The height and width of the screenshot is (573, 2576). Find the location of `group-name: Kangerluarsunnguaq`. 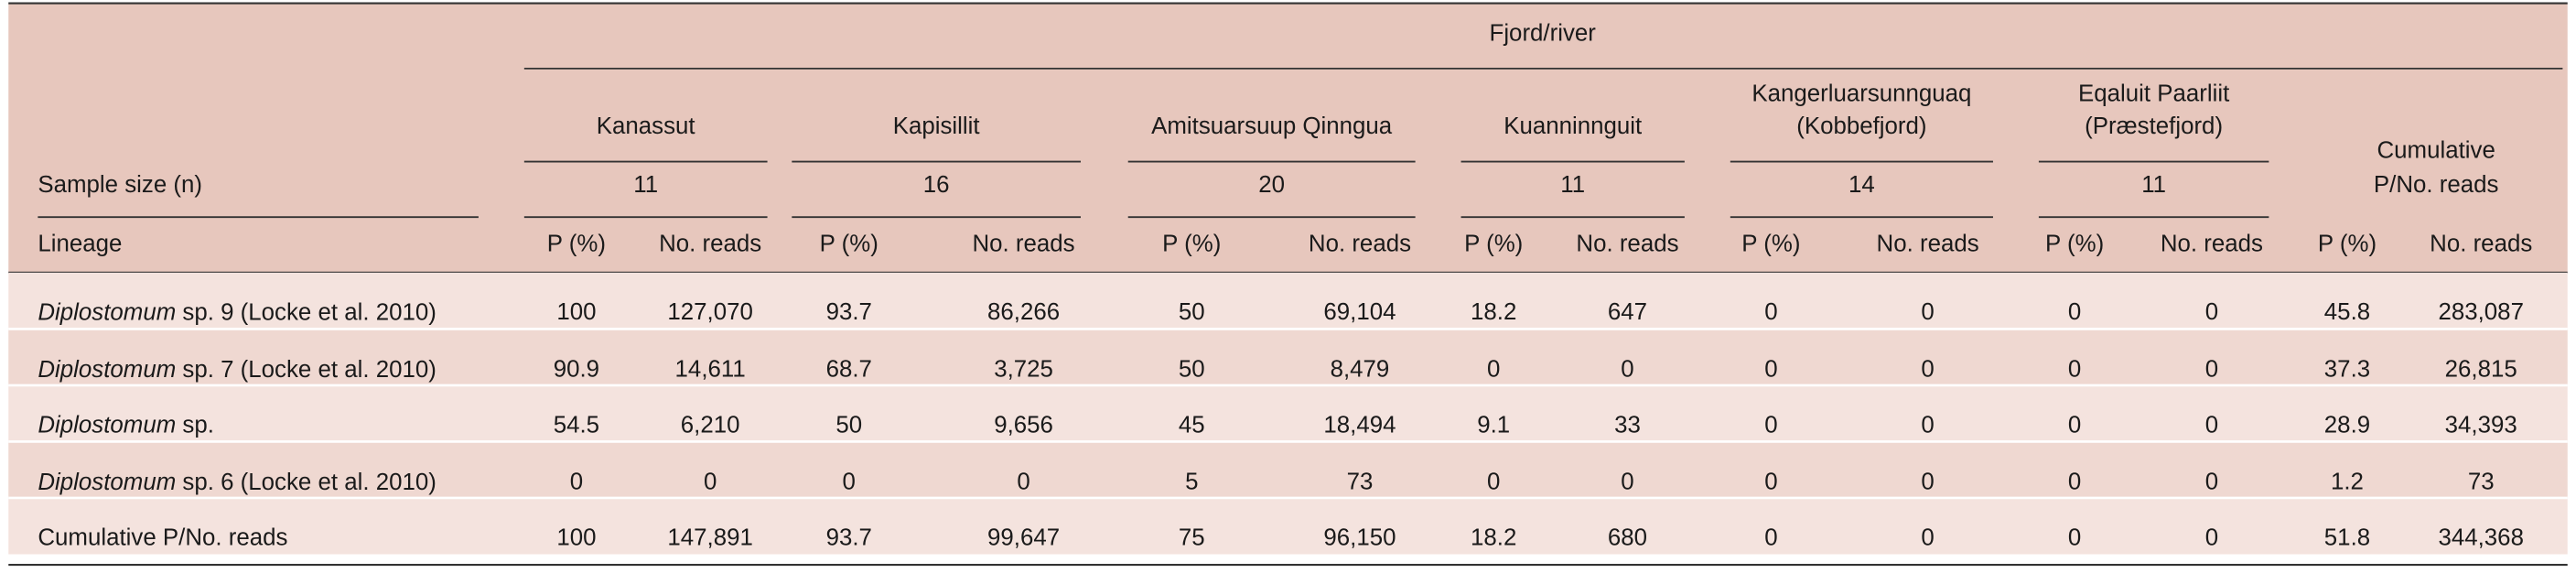

group-name: Kangerluarsunnguaq is located at coordinates (1861, 93).